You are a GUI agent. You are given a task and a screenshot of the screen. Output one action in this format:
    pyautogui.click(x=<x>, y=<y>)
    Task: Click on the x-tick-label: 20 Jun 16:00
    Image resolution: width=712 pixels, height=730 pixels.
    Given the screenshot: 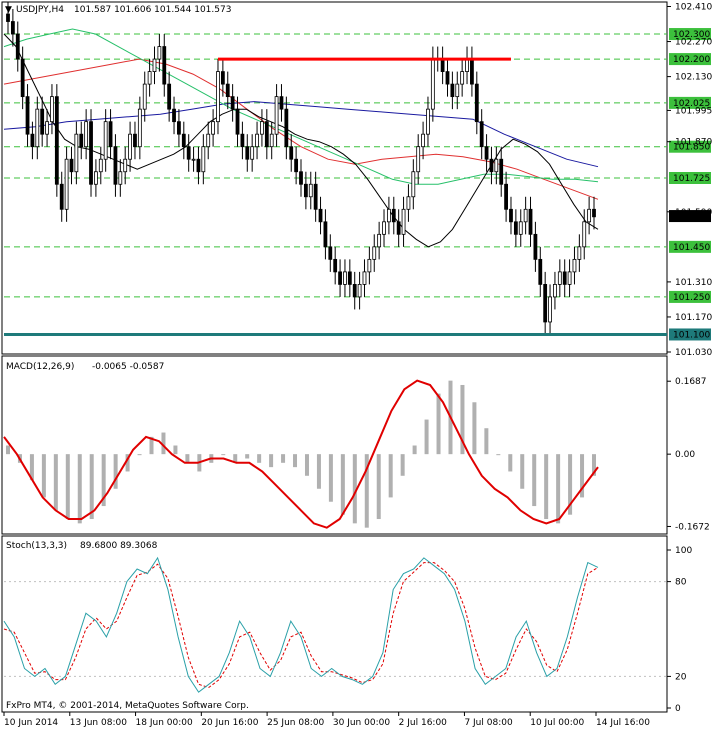 What is the action you would take?
    pyautogui.click(x=229, y=723)
    